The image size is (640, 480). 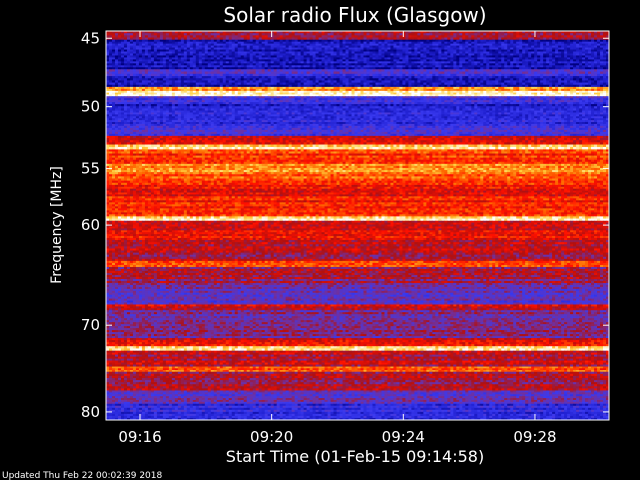 I want to click on chart-title: Solar radio Flux (Glasgow), so click(x=354, y=15).